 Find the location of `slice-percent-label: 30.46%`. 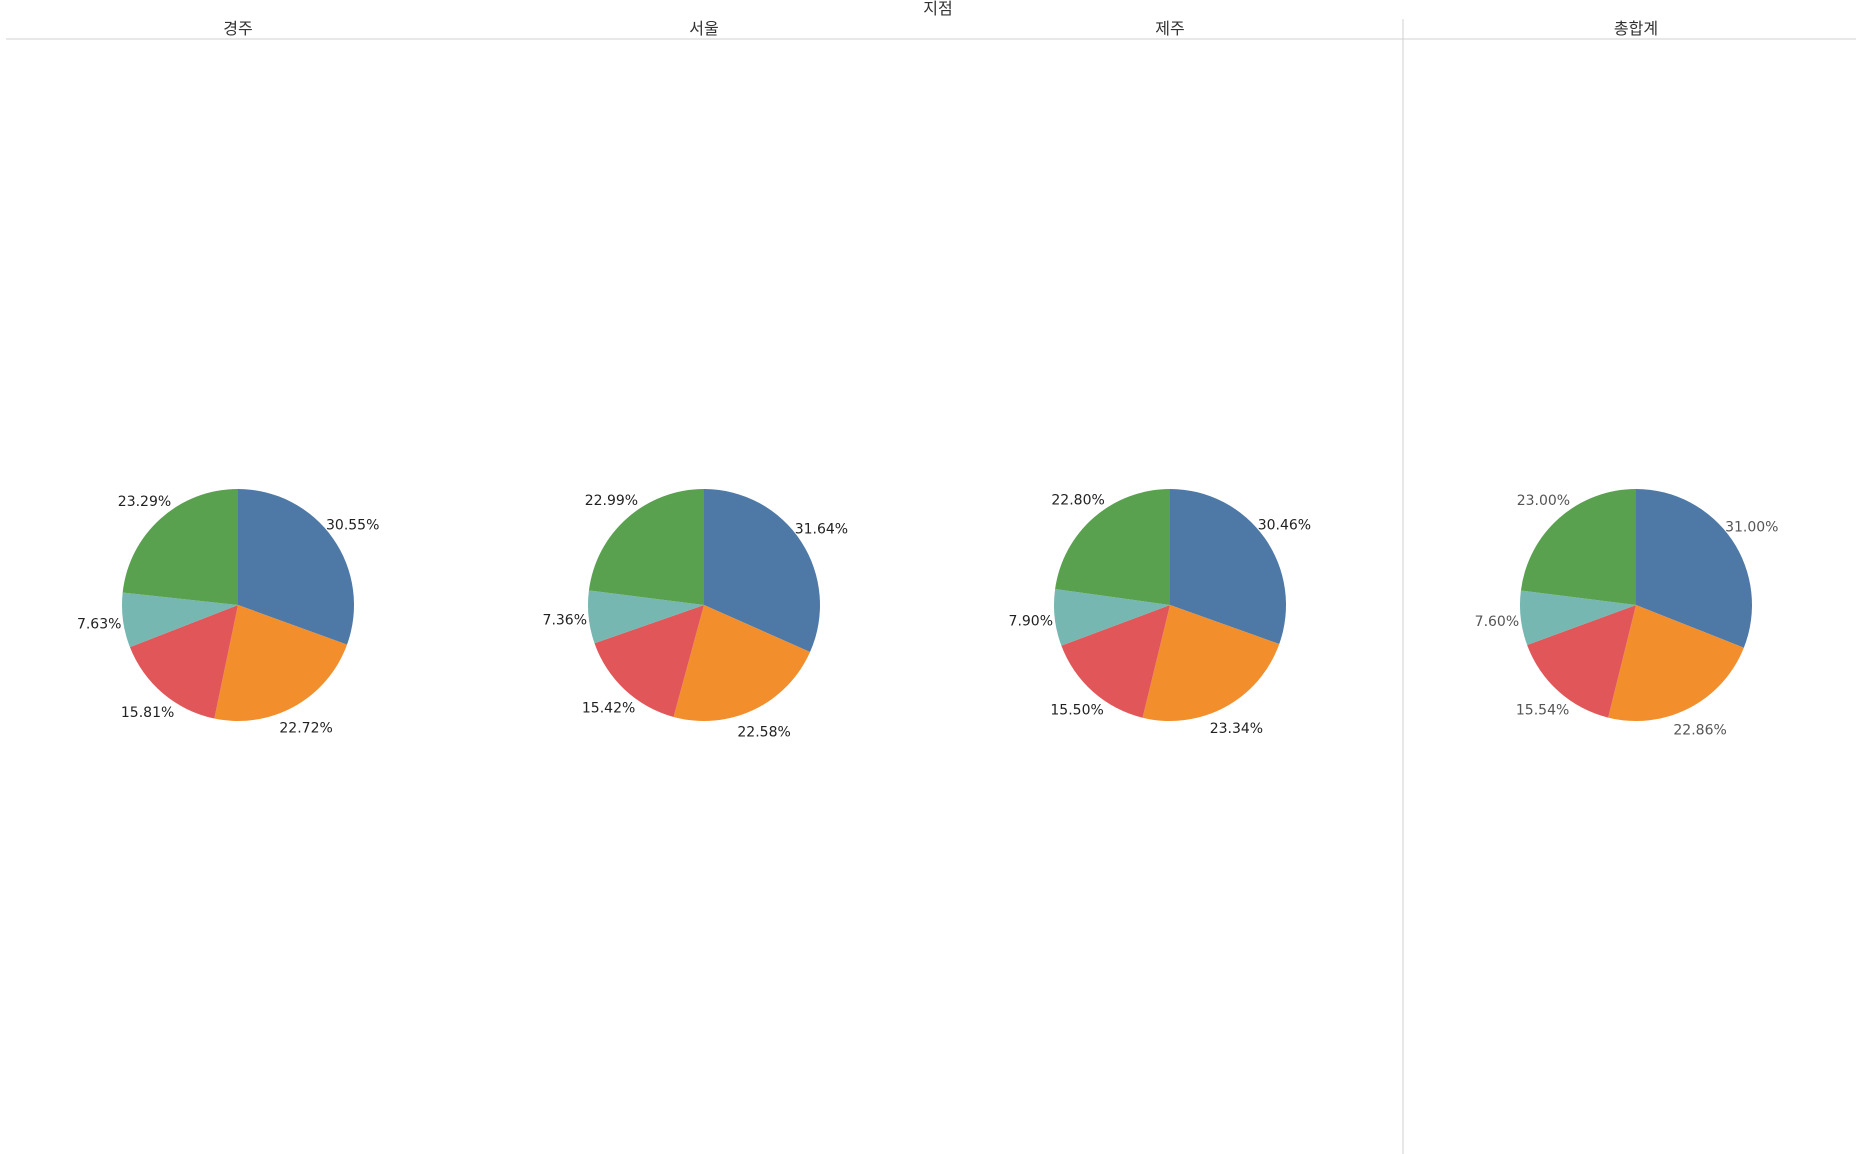

slice-percent-label: 30.46% is located at coordinates (1284, 525).